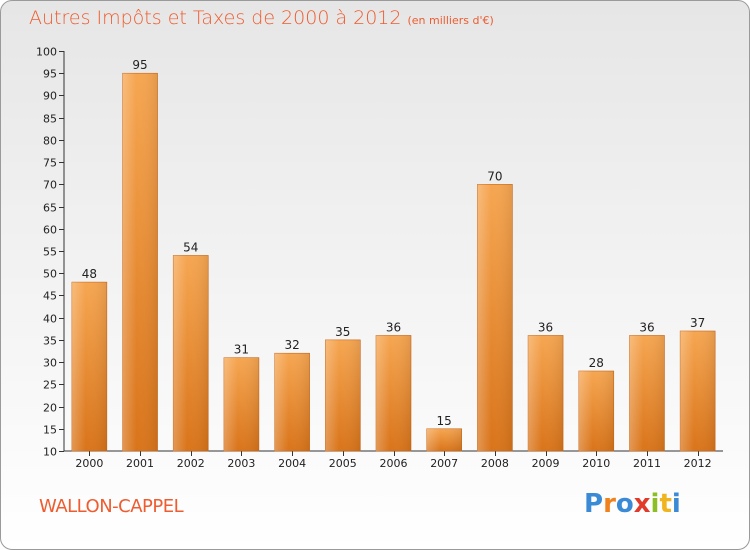 Image resolution: width=750 pixels, height=550 pixels. Describe the element at coordinates (139, 65) in the screenshot. I see `bar-value-label: 95` at that location.